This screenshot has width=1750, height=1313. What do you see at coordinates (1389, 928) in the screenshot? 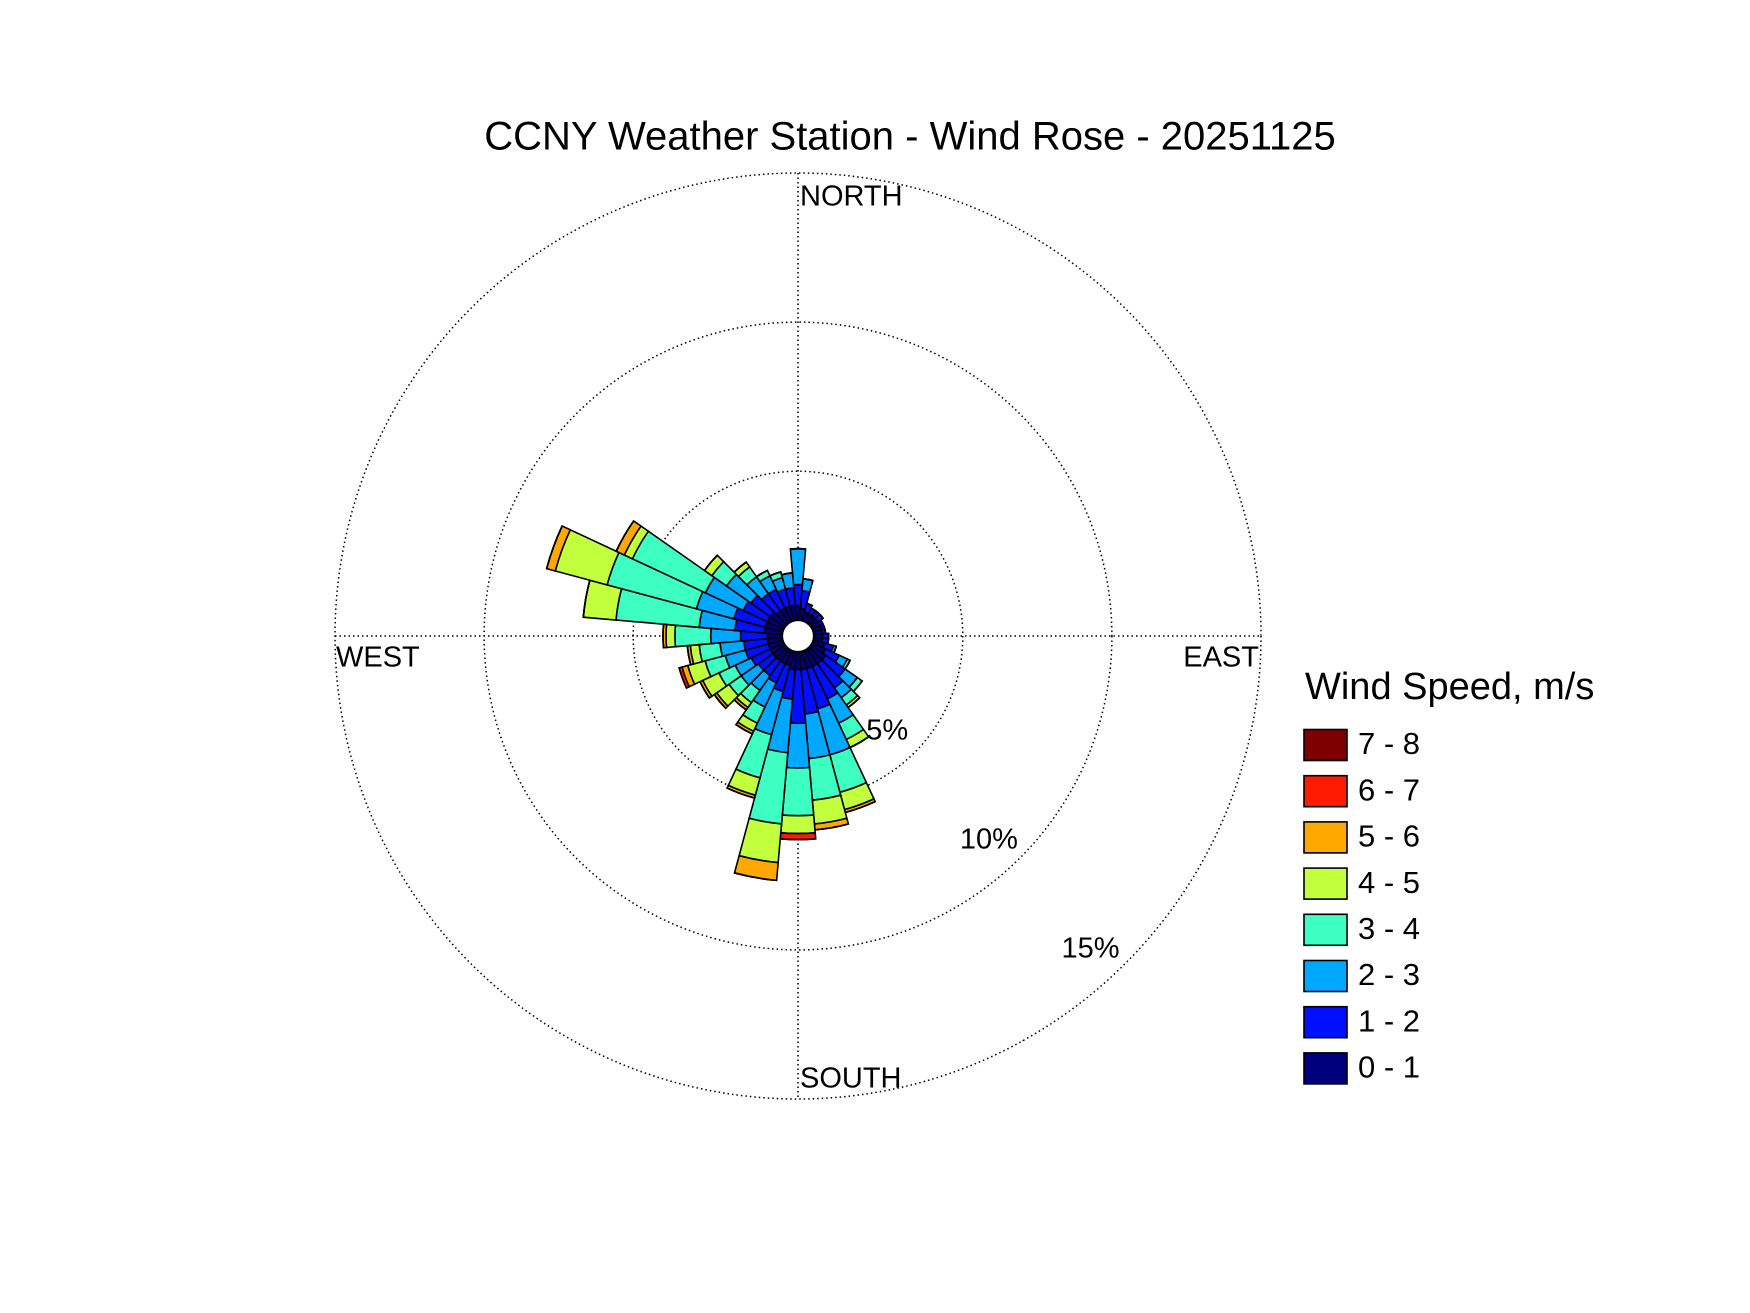
I see `legend-label: 3 - 4` at bounding box center [1389, 928].